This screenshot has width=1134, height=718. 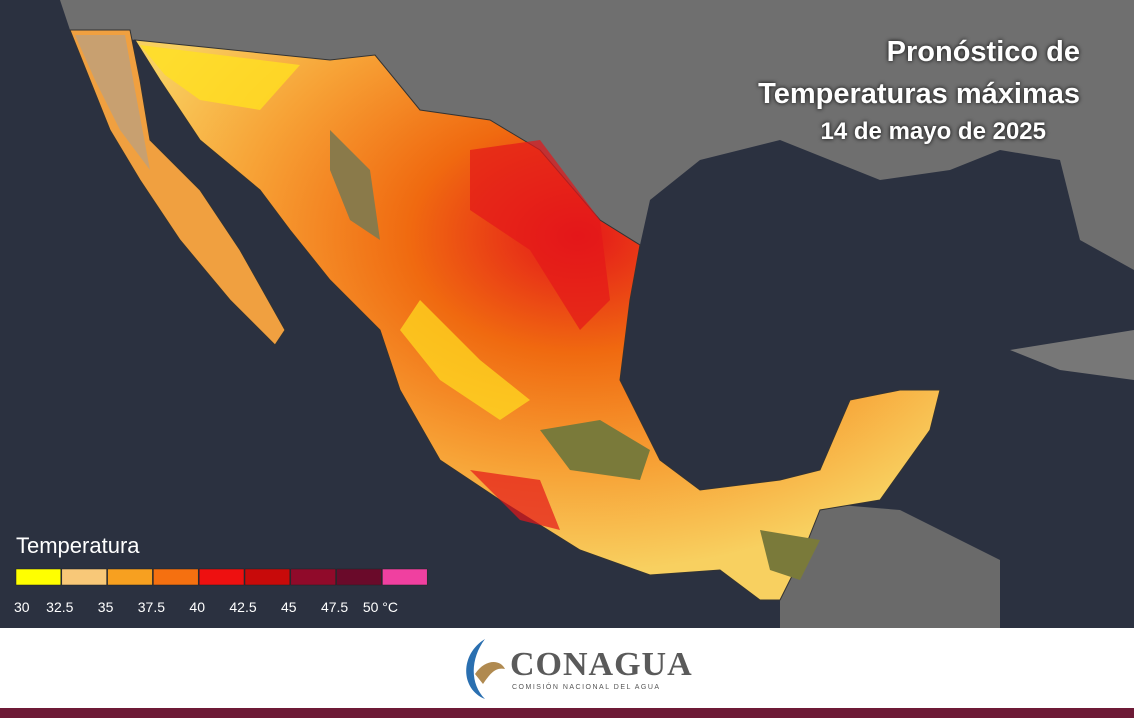 I want to click on legend-label: 30, so click(x=22, y=607).